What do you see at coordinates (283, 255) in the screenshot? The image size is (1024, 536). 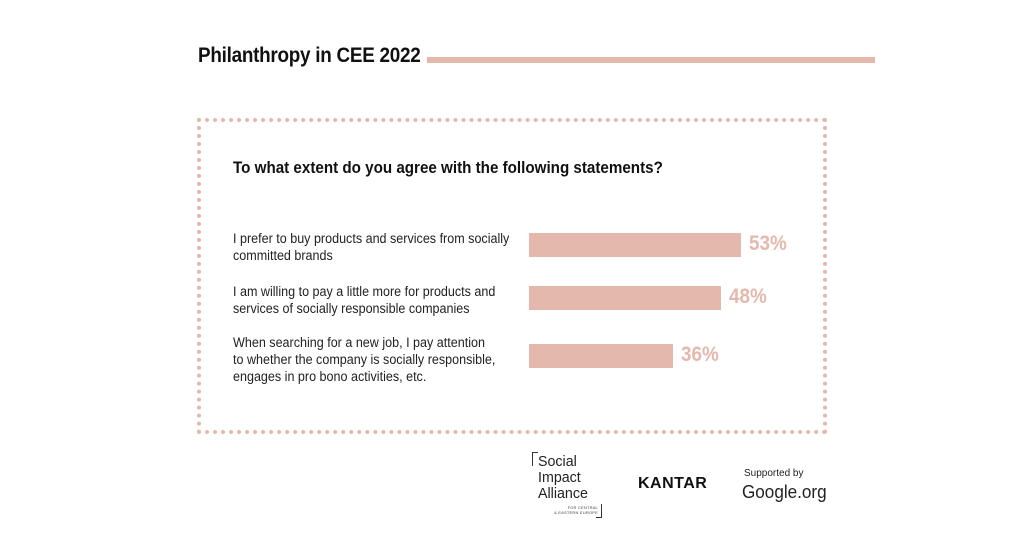 I see `category-label: committed brands` at bounding box center [283, 255].